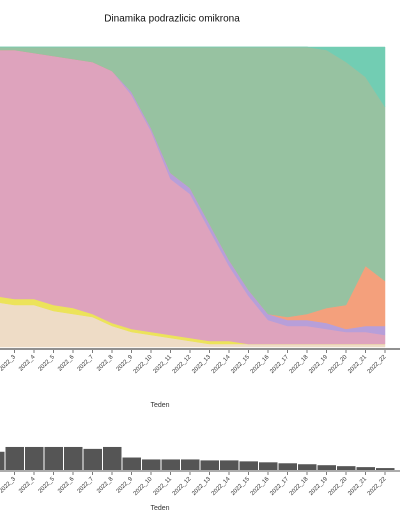 The height and width of the screenshot is (516, 400). What do you see at coordinates (172, 19) in the screenshot?
I see `chart-title: Dinamika podrazlicic omikrona` at bounding box center [172, 19].